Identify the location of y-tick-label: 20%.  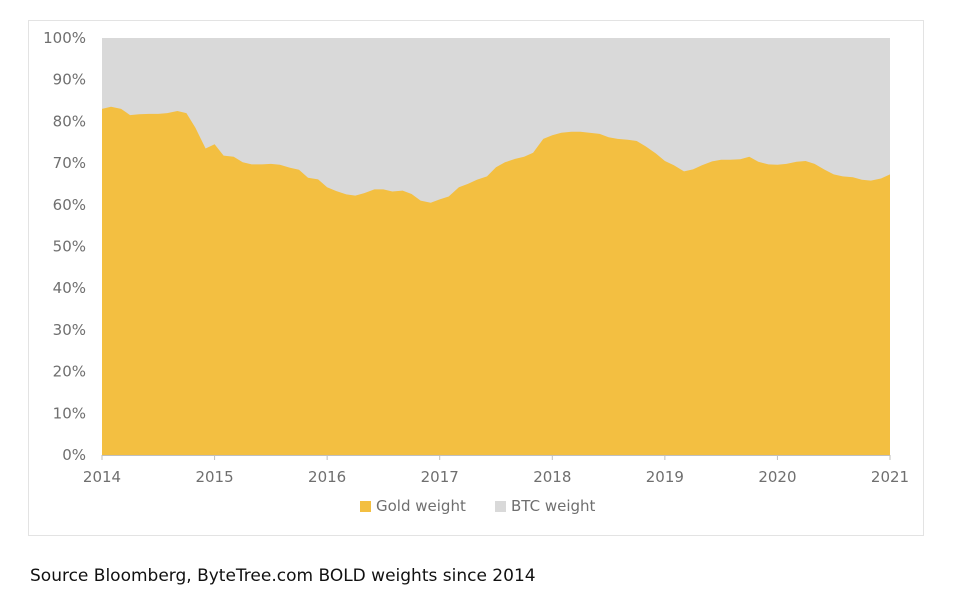
(69, 372).